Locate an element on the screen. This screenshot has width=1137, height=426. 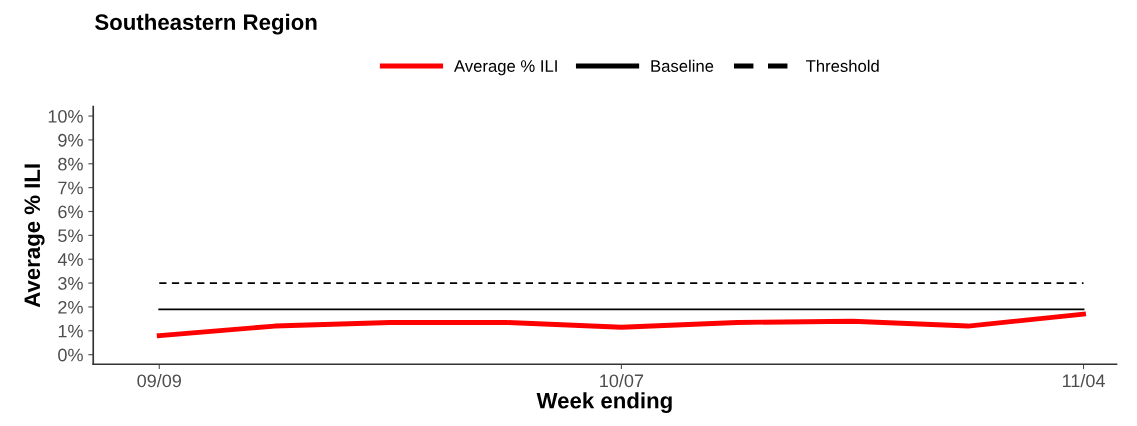
y-tick-label: 5% is located at coordinates (70, 236).